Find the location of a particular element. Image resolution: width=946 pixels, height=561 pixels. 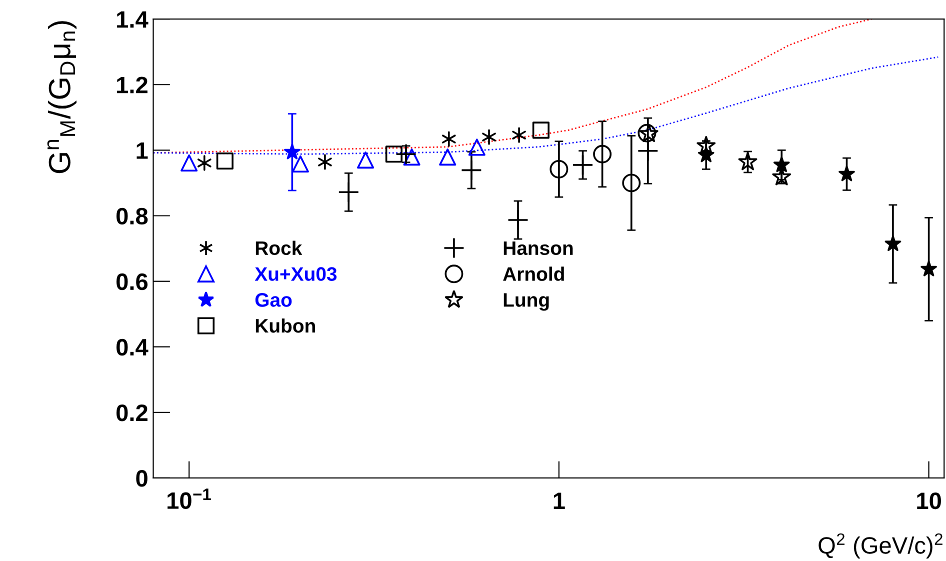

y-tick-label: 1.2 is located at coordinates (132, 85).